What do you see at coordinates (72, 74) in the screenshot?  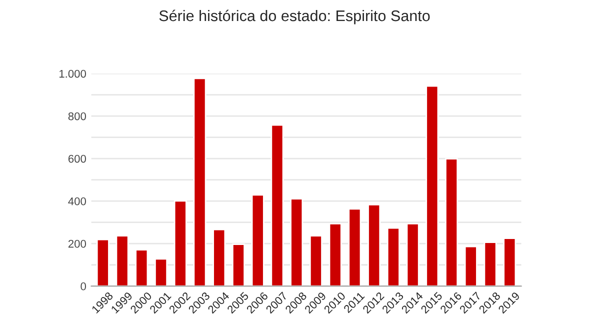 I see `y-tick-label: 1.000` at bounding box center [72, 74].